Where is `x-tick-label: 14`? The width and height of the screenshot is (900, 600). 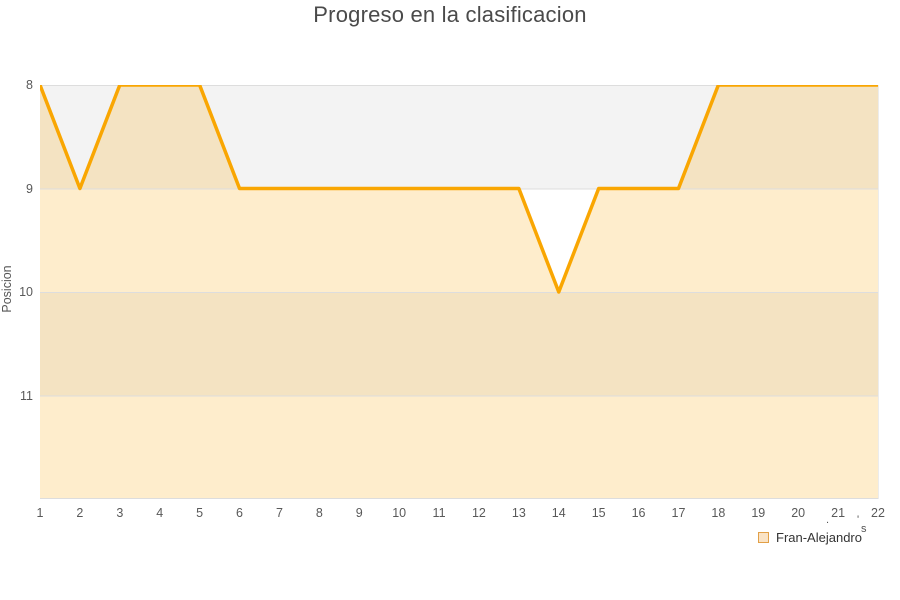
x-tick-label: 14 is located at coordinates (558, 513).